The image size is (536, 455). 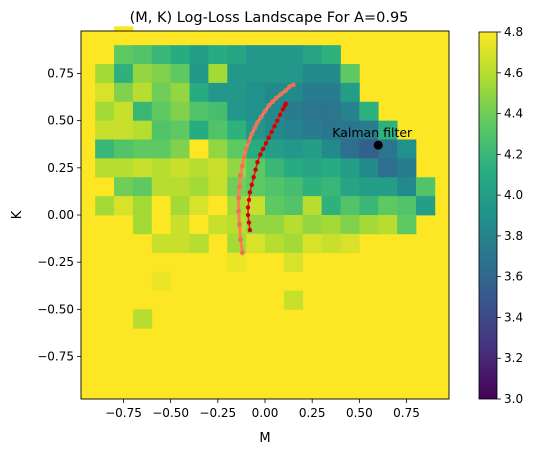 What do you see at coordinates (170, 413) in the screenshot?
I see `x-tick-label: −0.50` at bounding box center [170, 413].